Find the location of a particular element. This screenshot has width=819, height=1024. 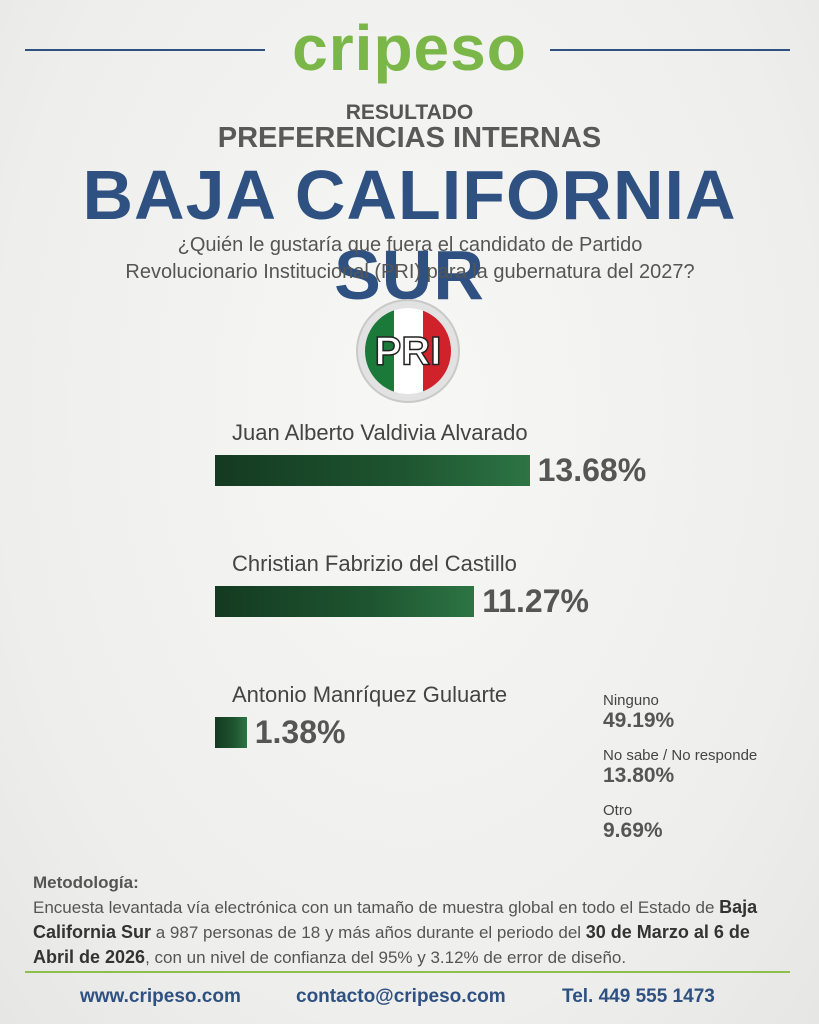

logo: cripeso is located at coordinates (409, 48).